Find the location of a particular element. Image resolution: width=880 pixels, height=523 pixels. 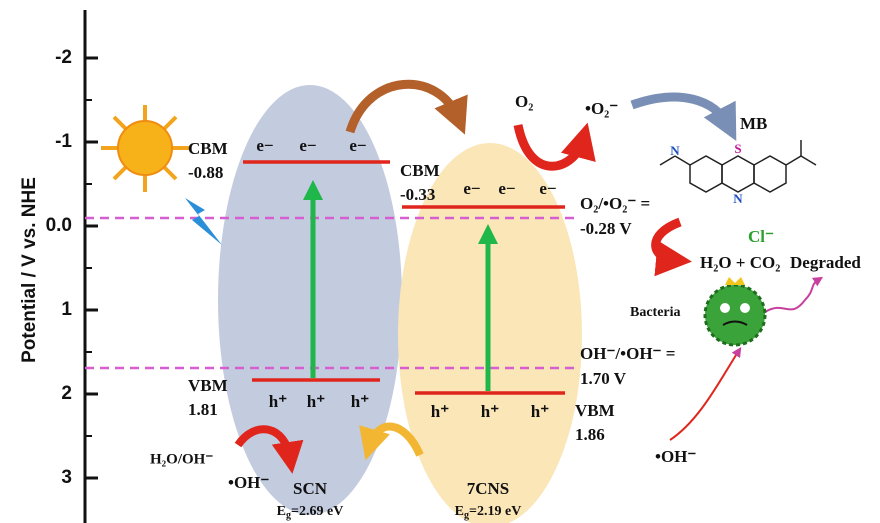

vbm-value: 1.86 is located at coordinates (590, 434).